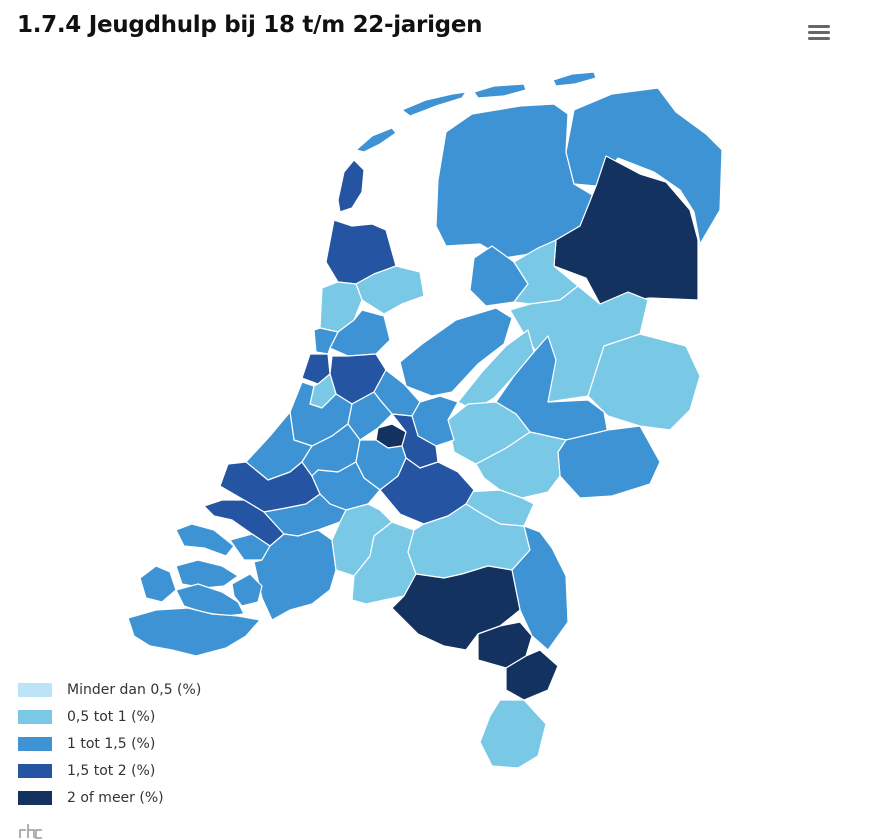  I want to click on cbs-logo-icon, so click(30, 831).